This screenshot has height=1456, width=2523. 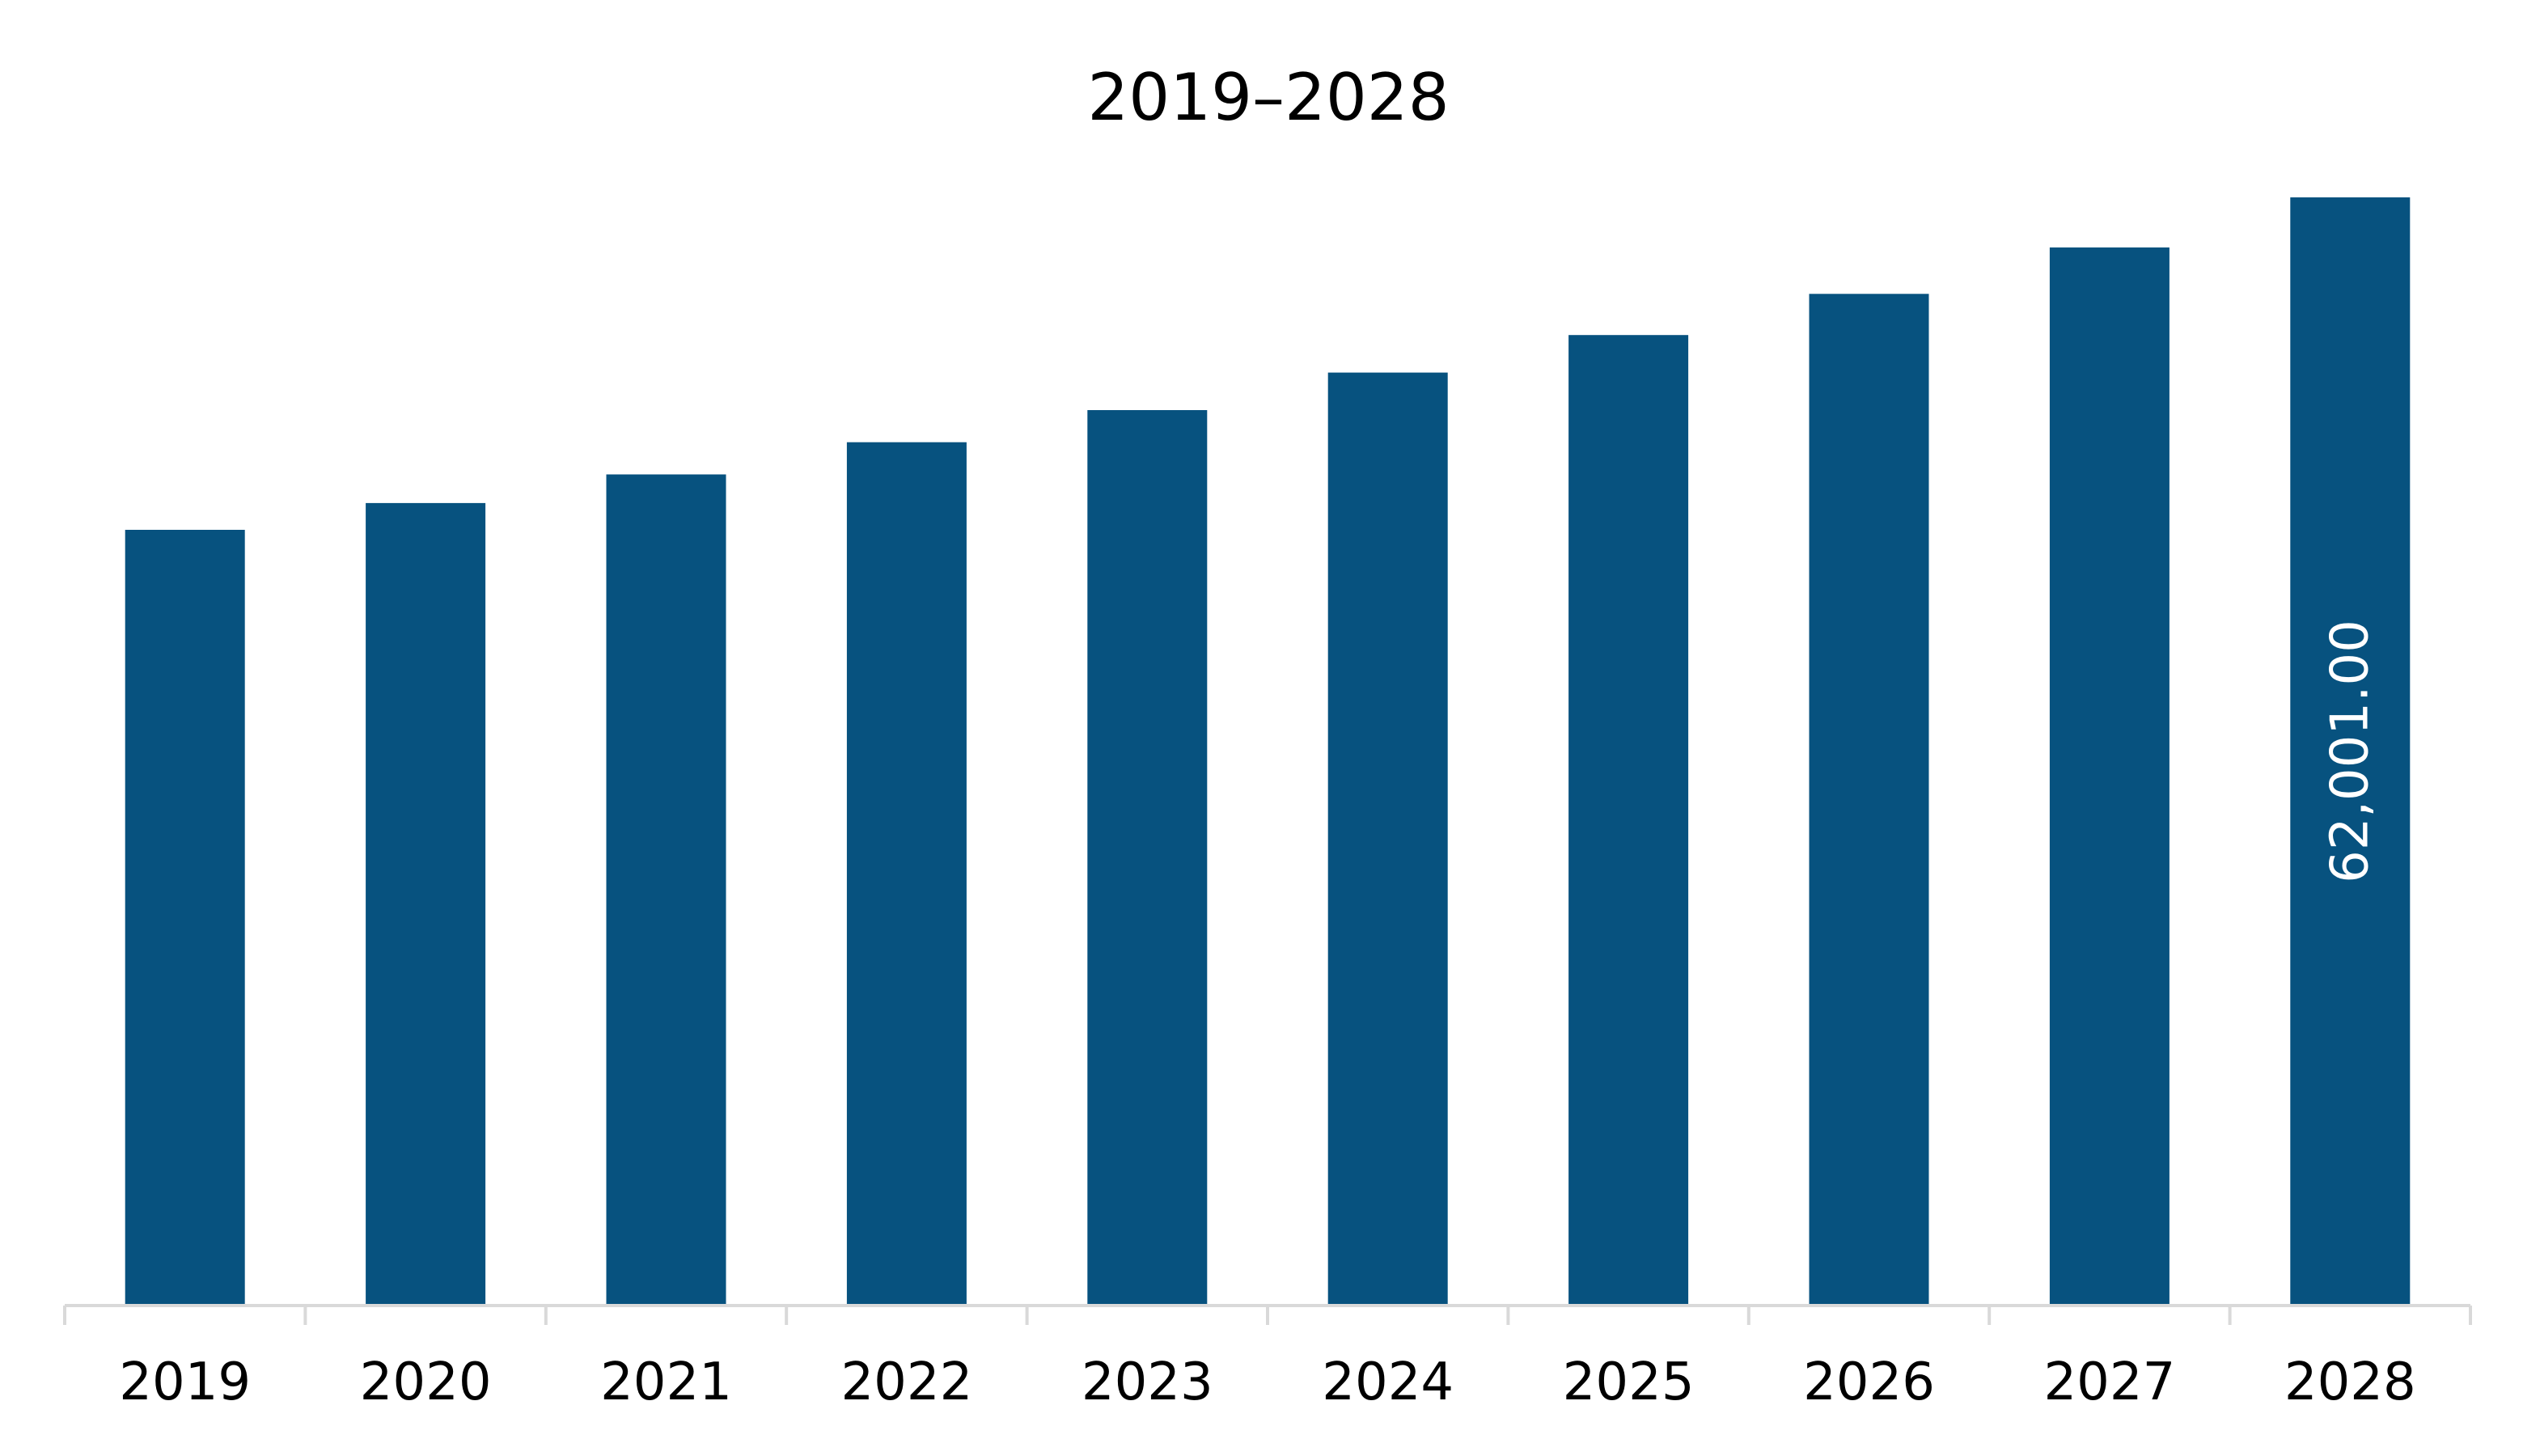 I want to click on bar-2023, so click(x=1147, y=858).